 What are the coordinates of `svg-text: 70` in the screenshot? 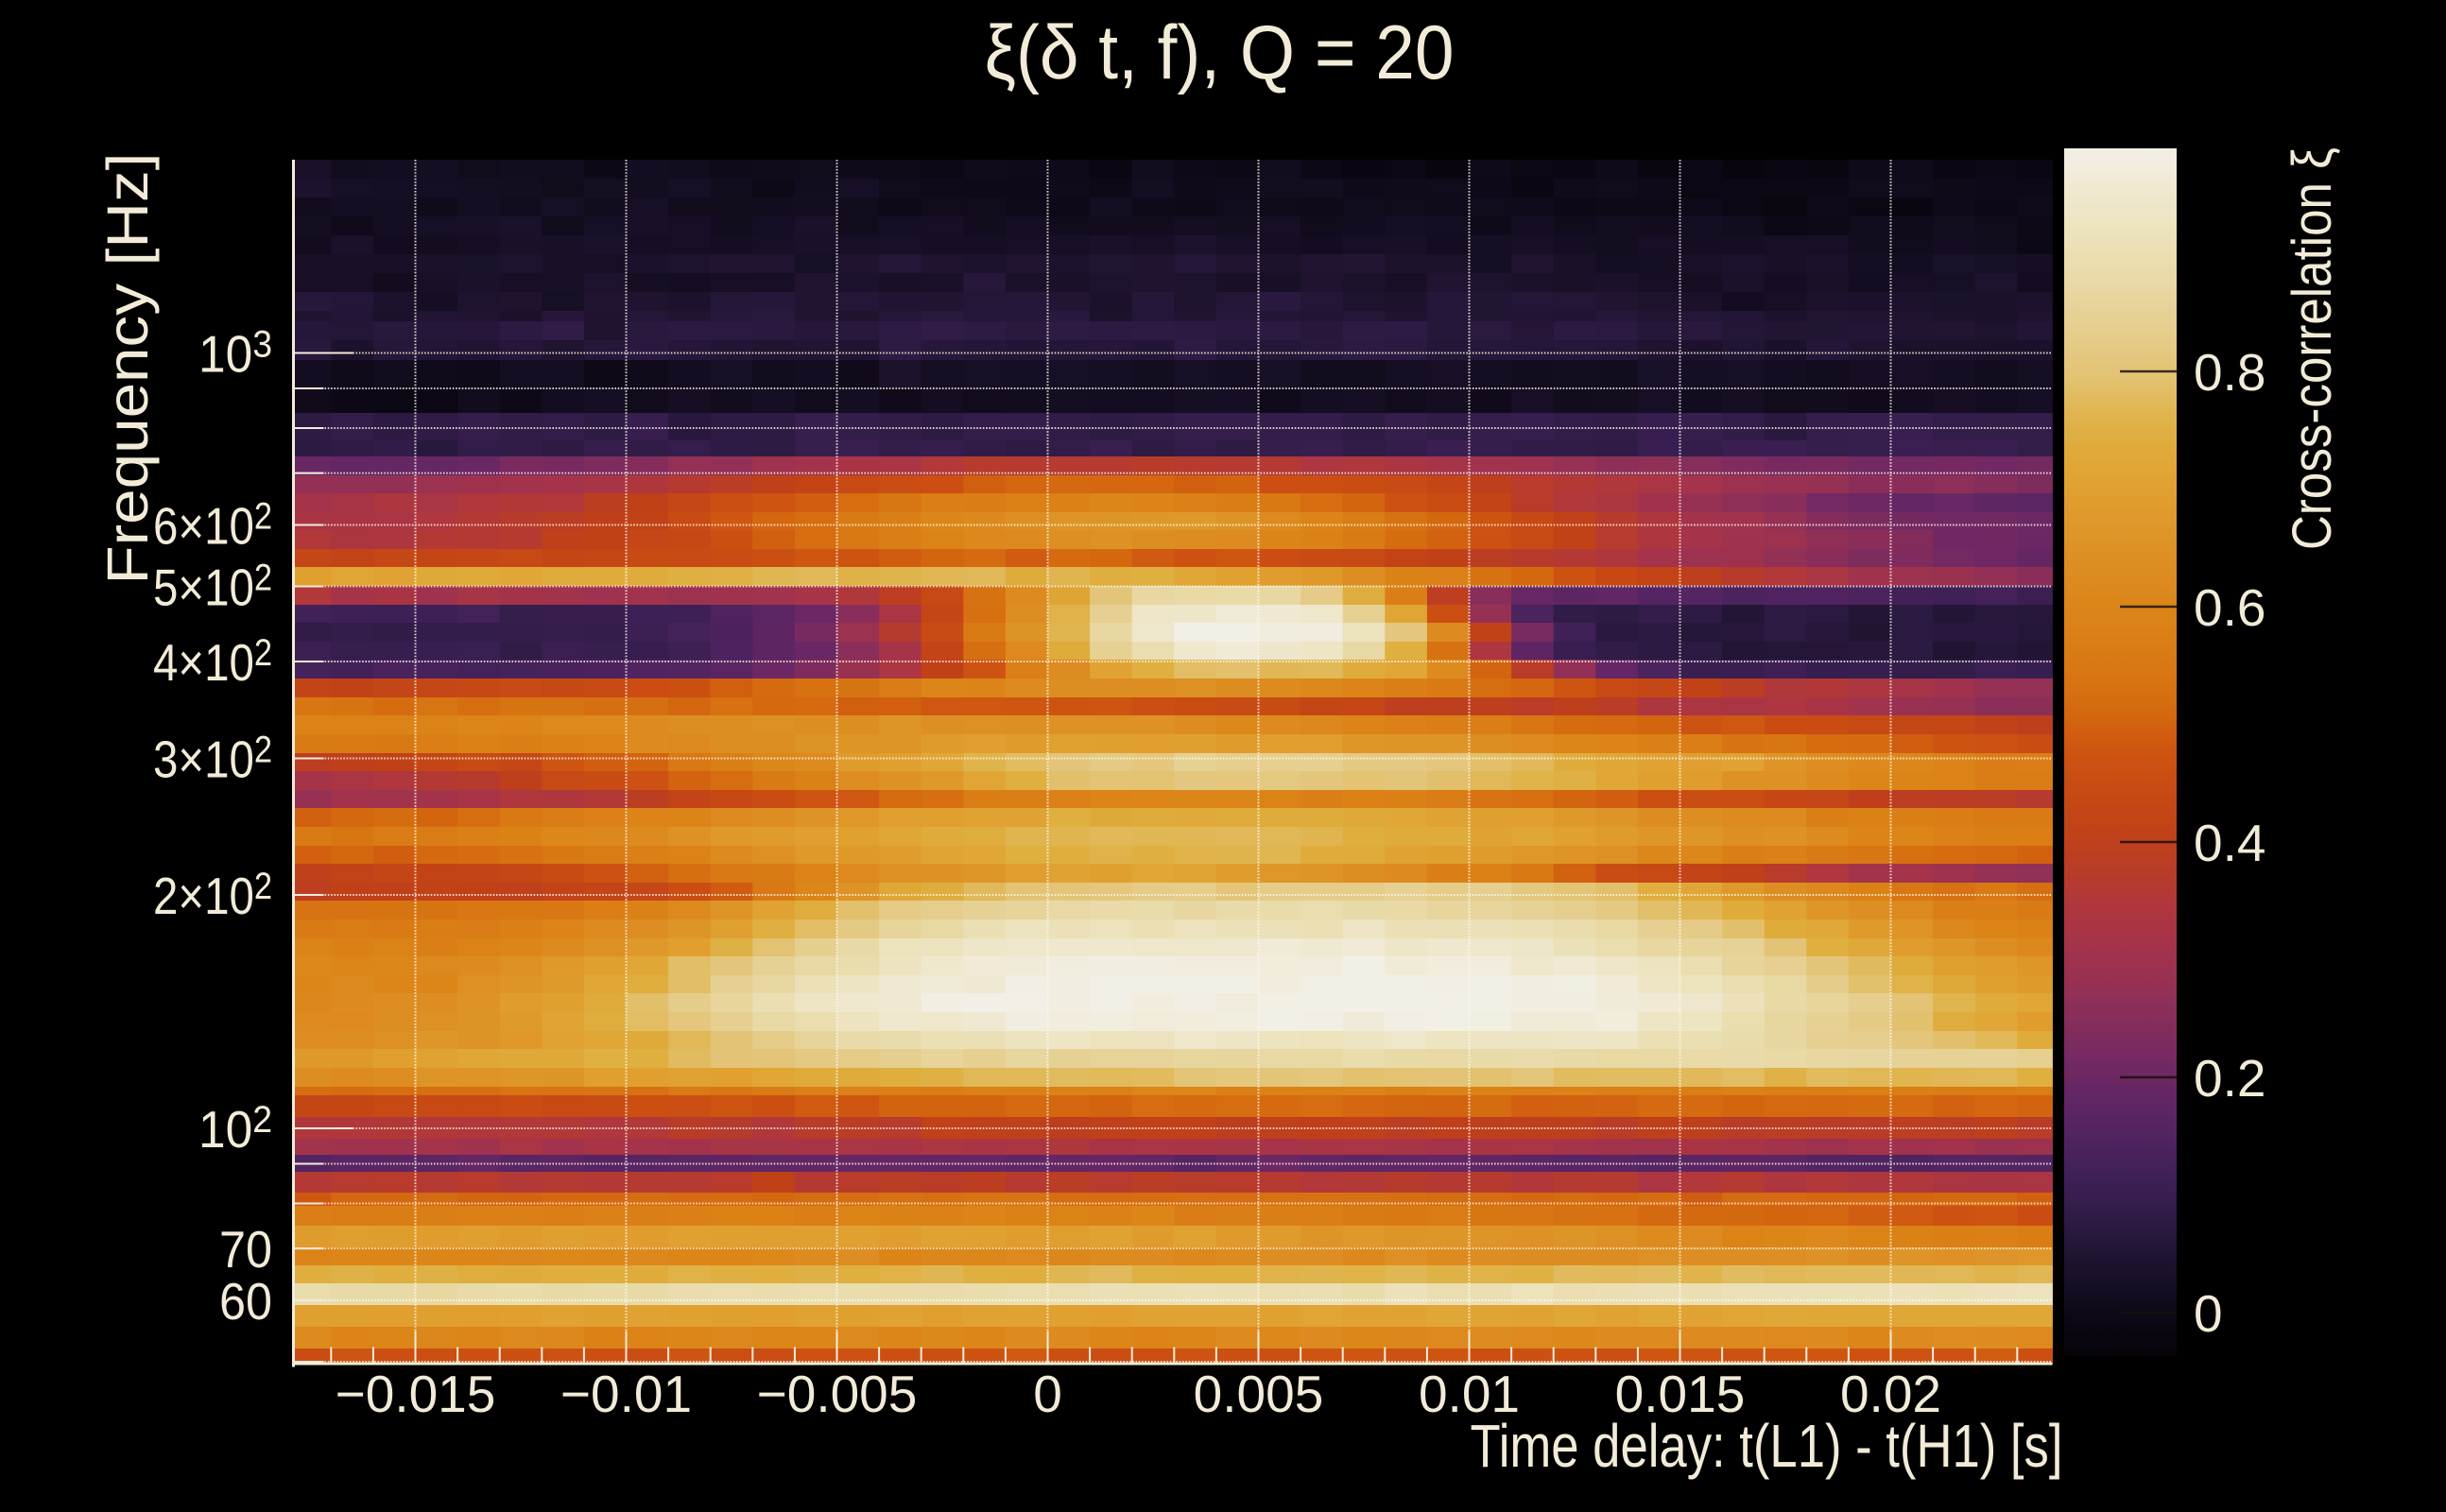 It's located at (245, 1249).